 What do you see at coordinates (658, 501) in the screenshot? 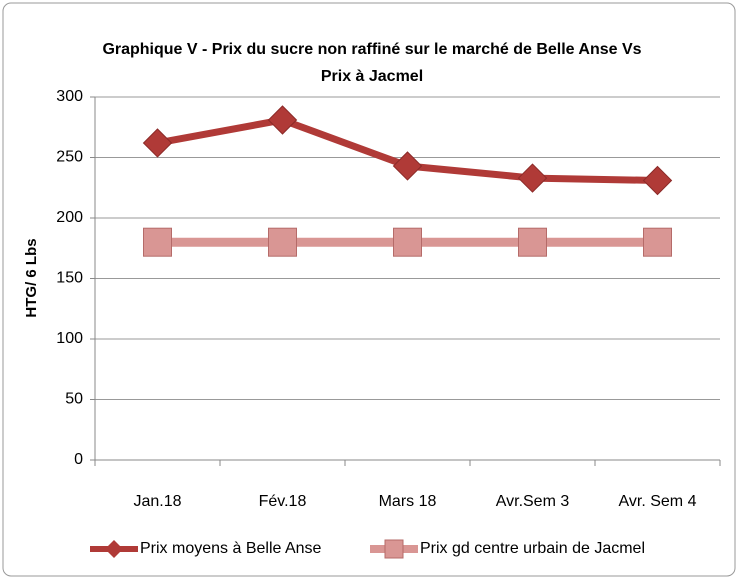
I see `x-tick-label: Avr. Sem 4` at bounding box center [658, 501].